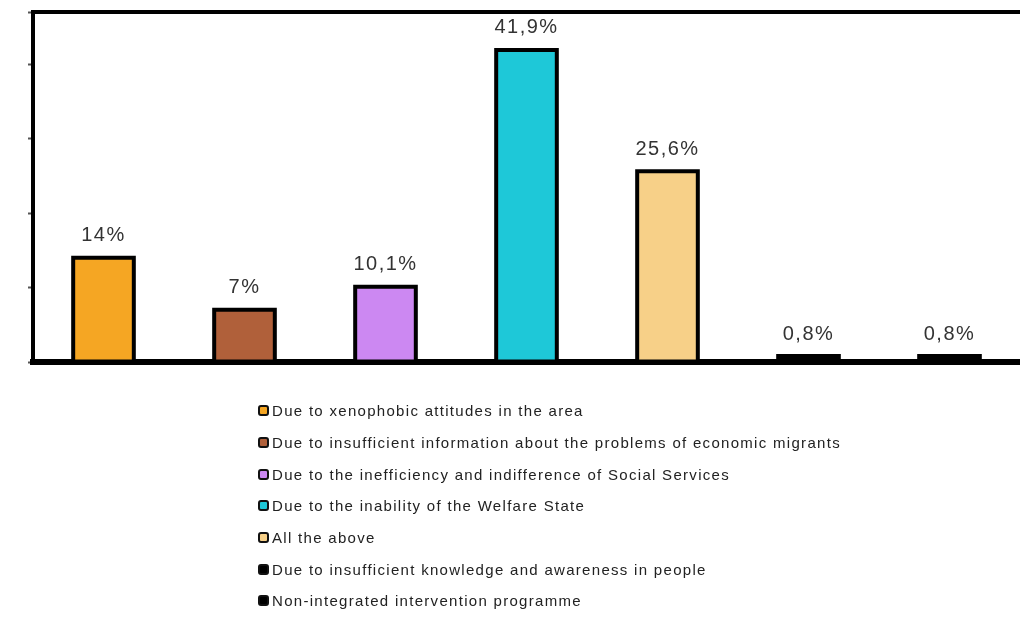  What do you see at coordinates (244, 286) in the screenshot?
I see `data-label: 7%` at bounding box center [244, 286].